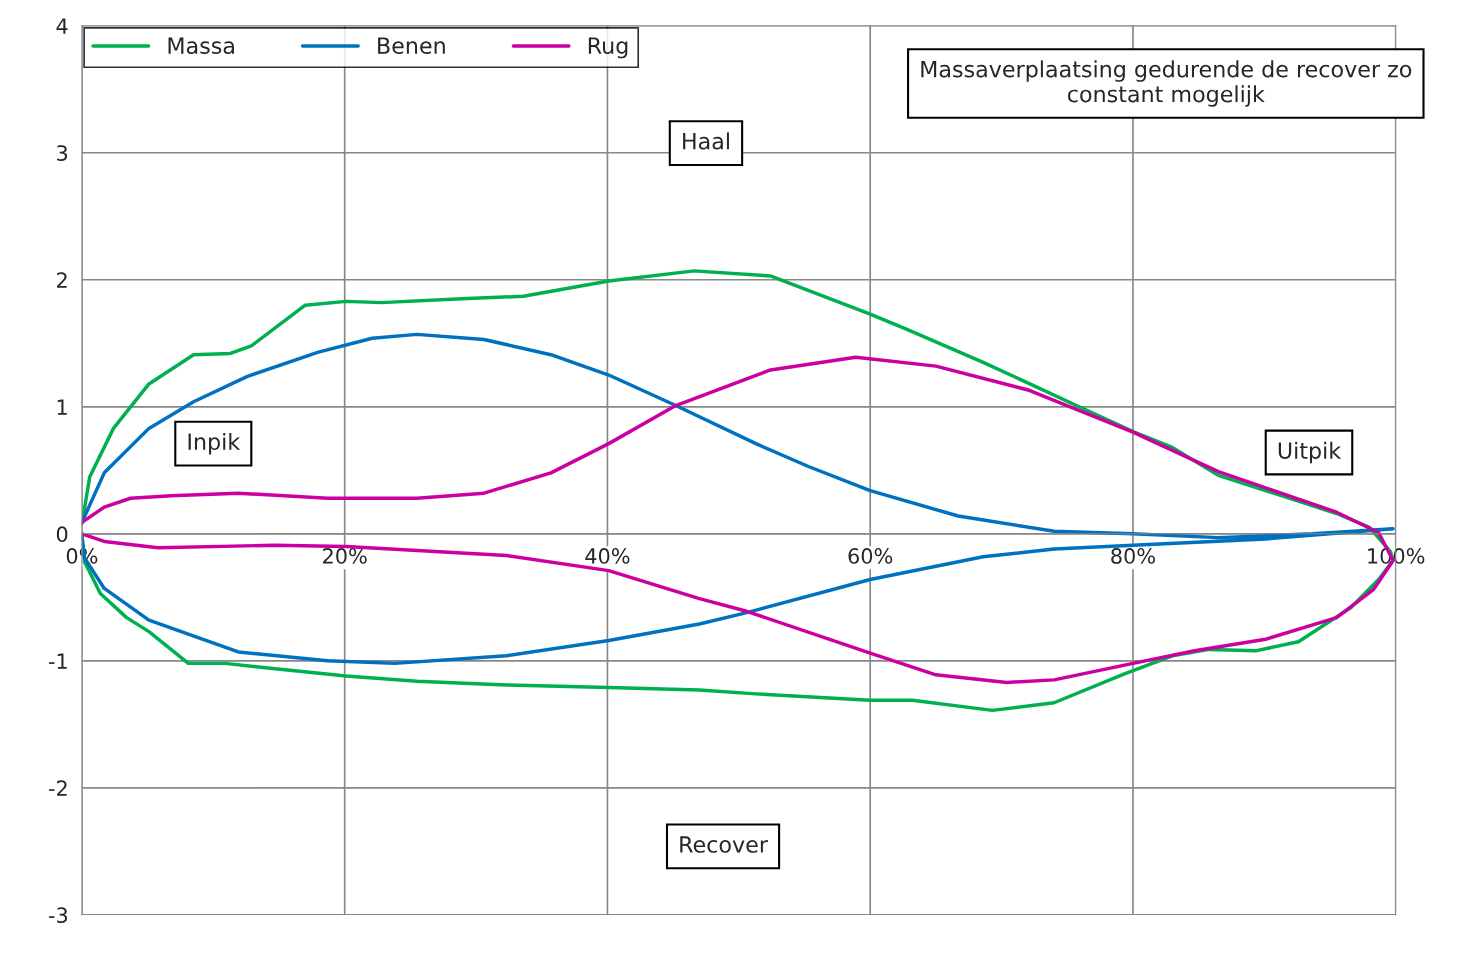 This screenshot has height=953, width=1463. Describe the element at coordinates (411, 46) in the screenshot. I see `legend-label: Benen` at that location.